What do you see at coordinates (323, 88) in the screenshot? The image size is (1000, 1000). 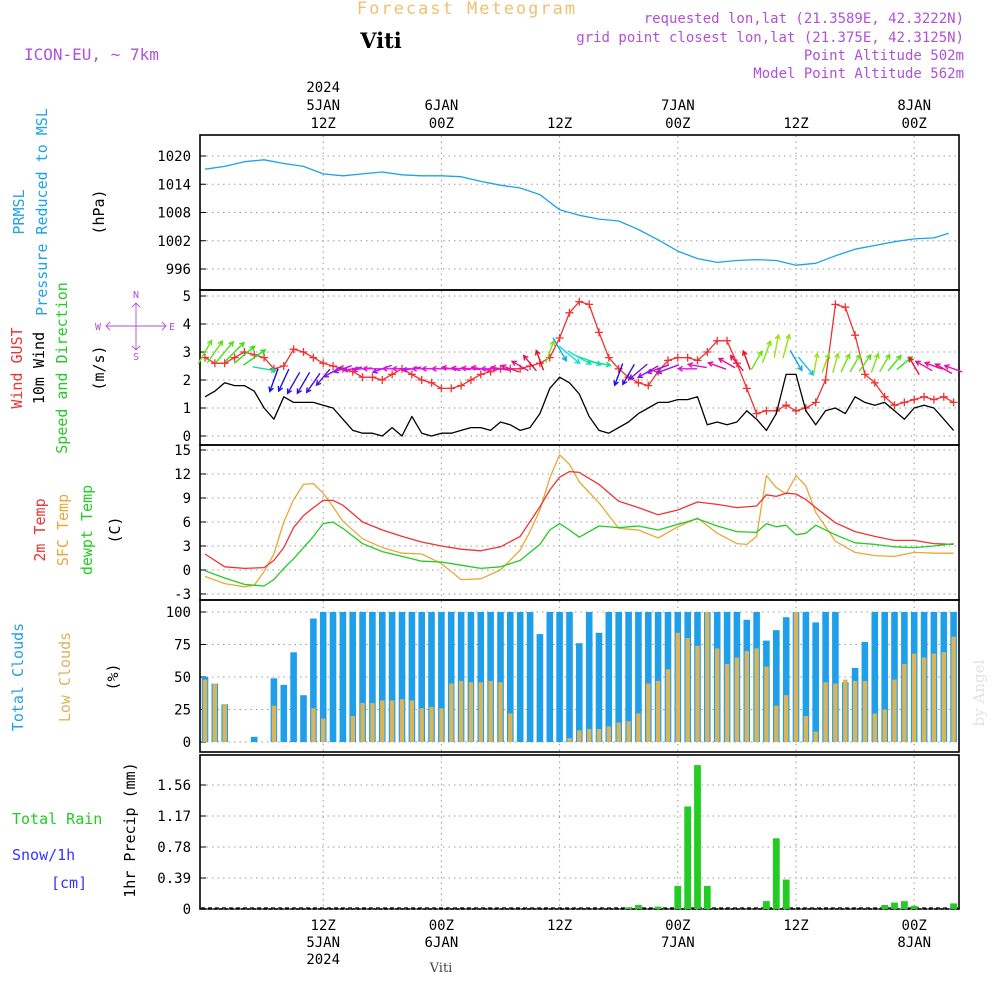 I see `top-axis-label-0-0: 2024` at bounding box center [323, 88].